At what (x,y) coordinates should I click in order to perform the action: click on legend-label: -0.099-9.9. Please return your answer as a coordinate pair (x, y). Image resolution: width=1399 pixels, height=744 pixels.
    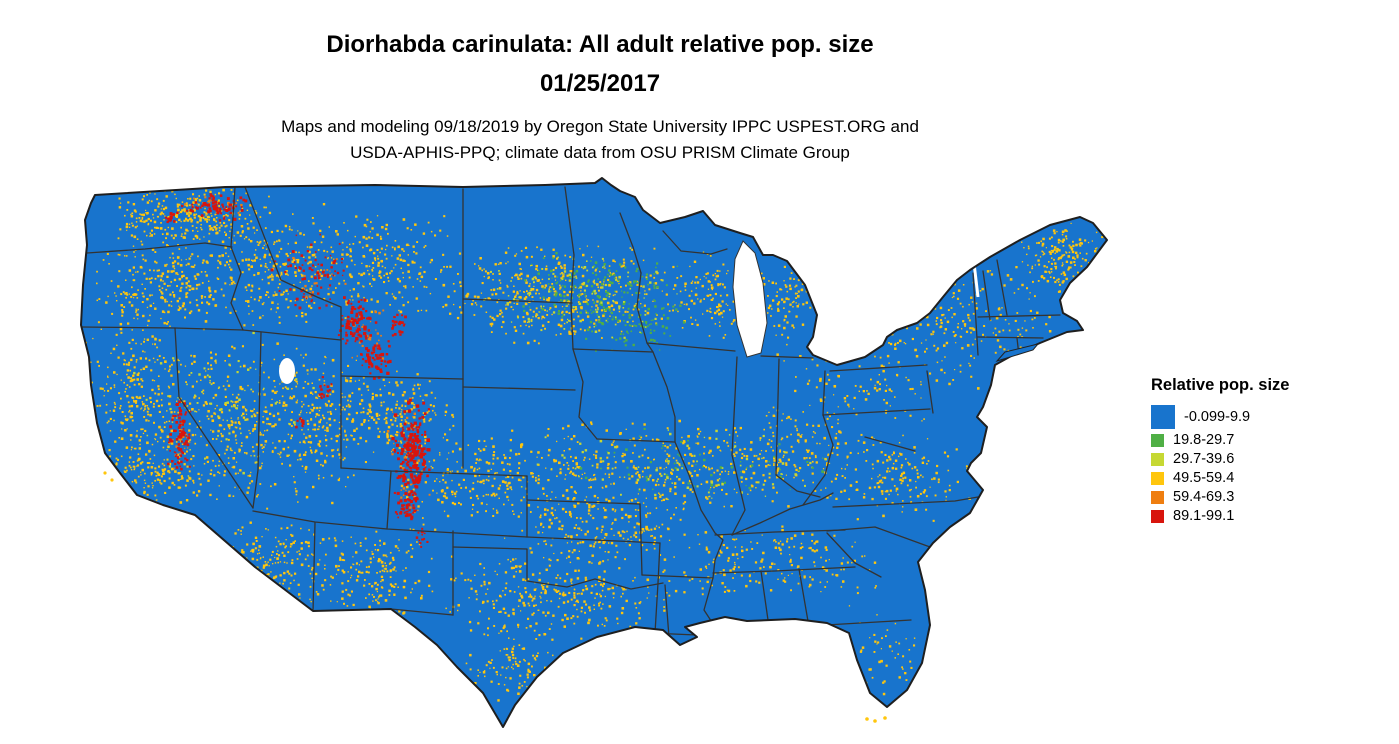
    Looking at the image, I should click on (1217, 417).